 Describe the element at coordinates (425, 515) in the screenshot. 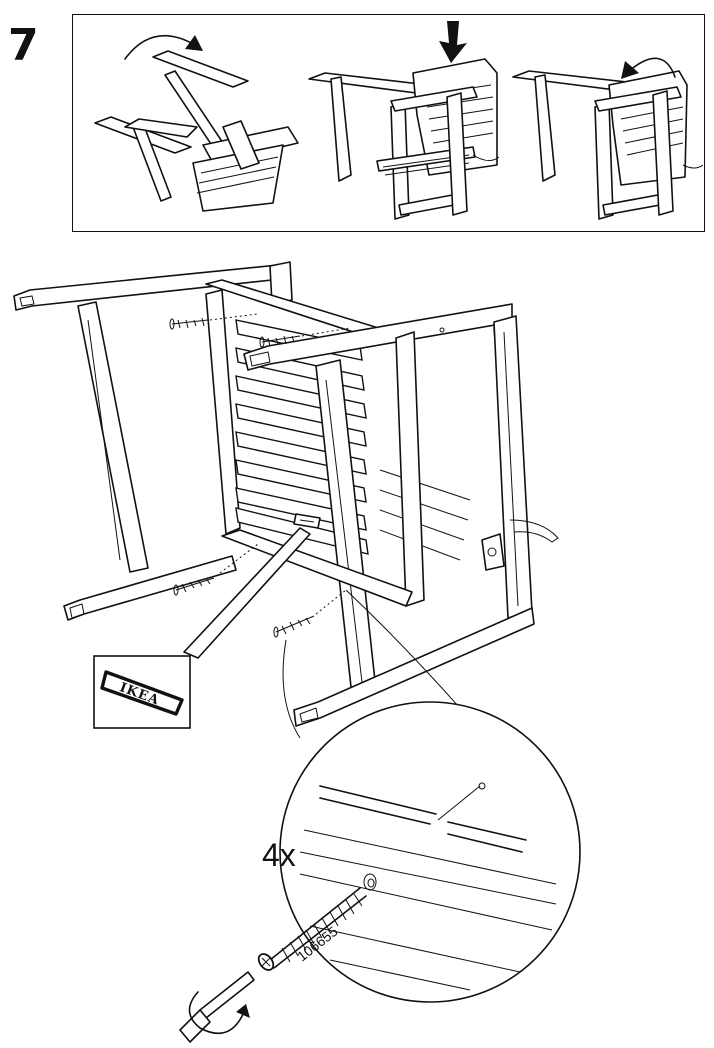

I see `seat-slats` at that location.